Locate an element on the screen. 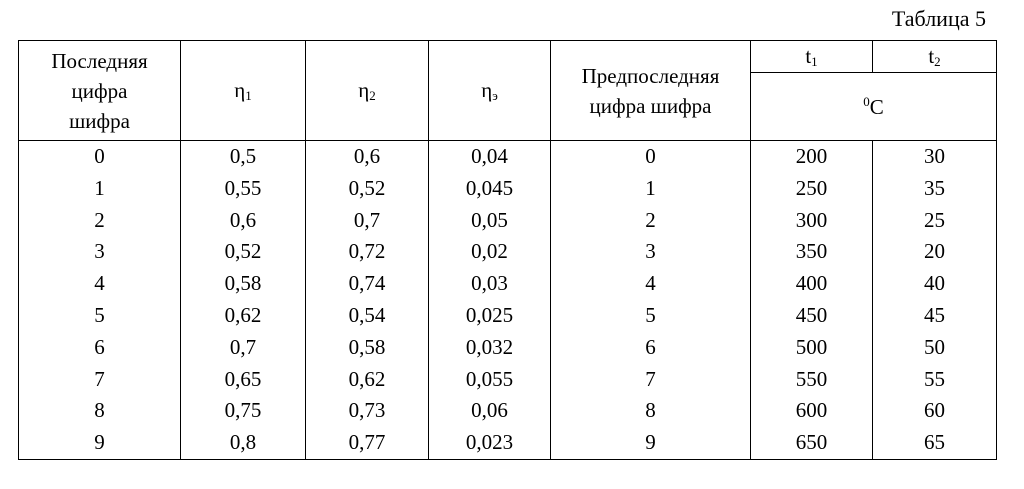 This screenshot has width=1024, height=489. table-cell: 0,65 is located at coordinates (243, 379).